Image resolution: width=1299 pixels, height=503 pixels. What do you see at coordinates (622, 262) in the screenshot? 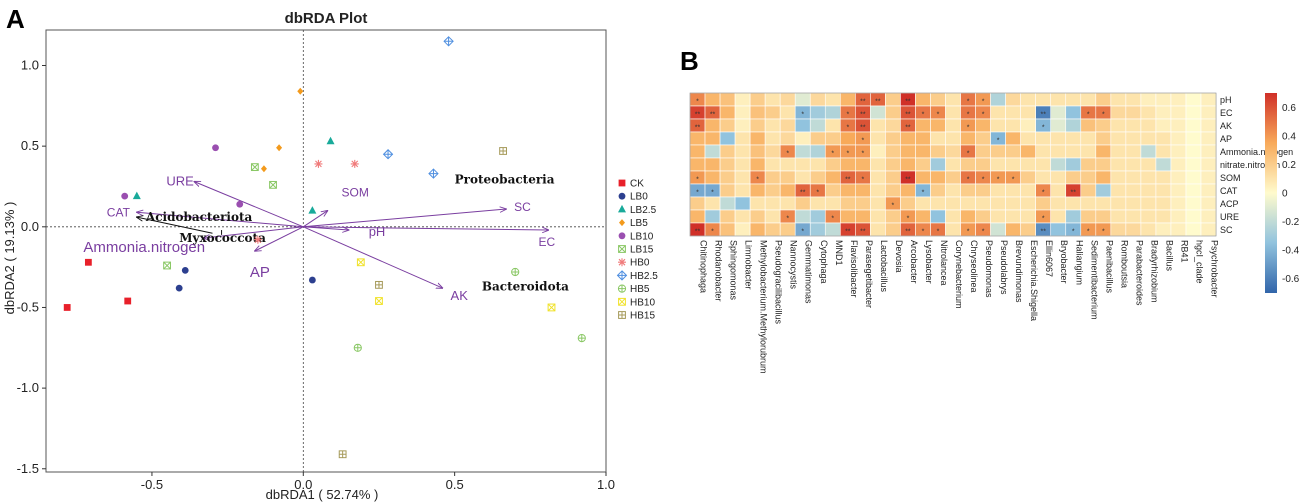
I see `legend-marker-hb0` at bounding box center [622, 262].